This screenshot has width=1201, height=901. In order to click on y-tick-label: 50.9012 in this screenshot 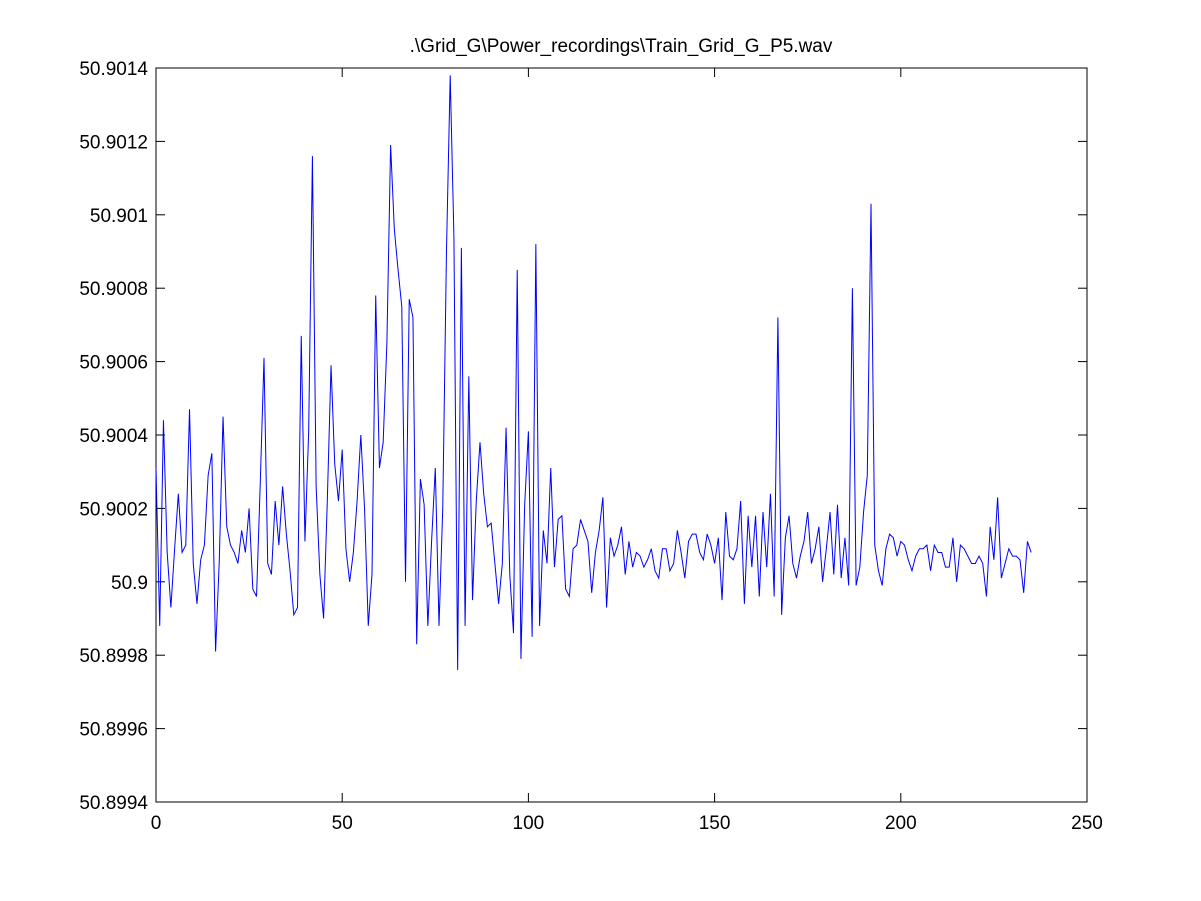, I will do `click(113, 142)`.